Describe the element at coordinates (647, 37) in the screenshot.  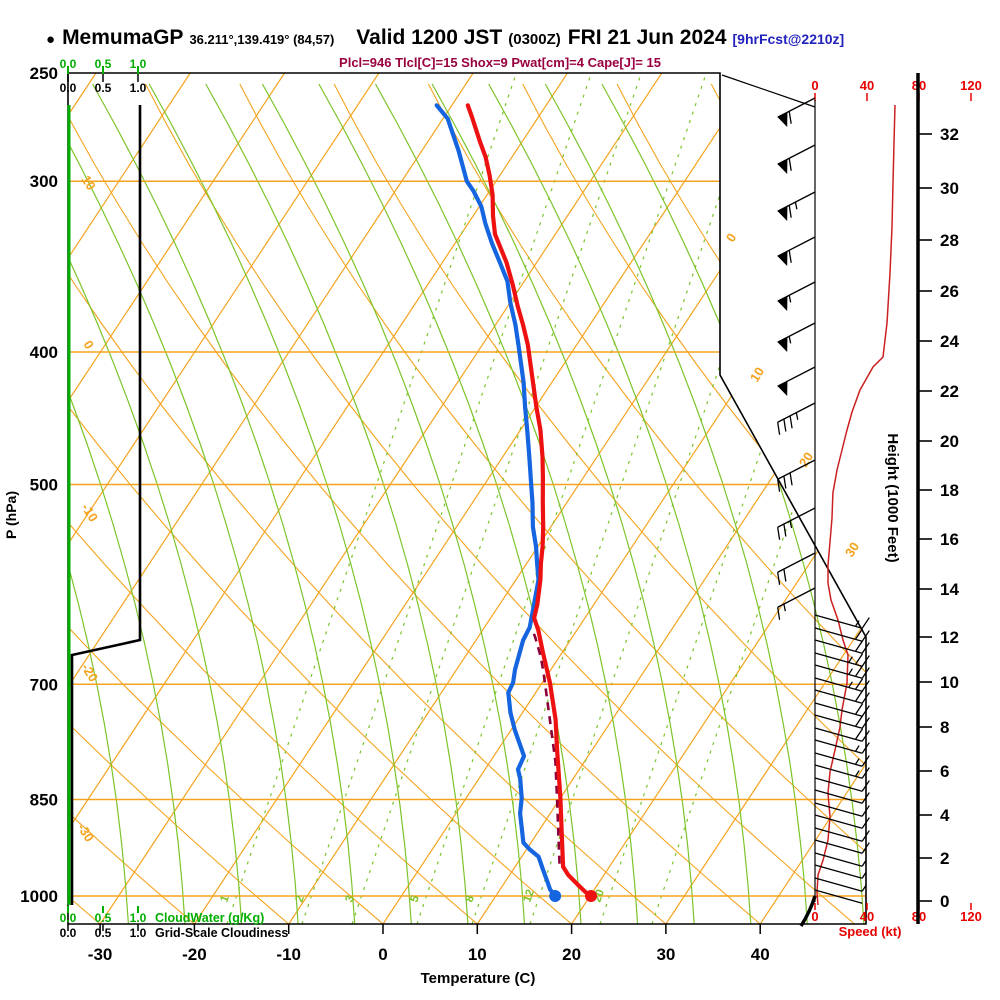
I see `valid-date: FRI 21 Jun 2024` at that location.